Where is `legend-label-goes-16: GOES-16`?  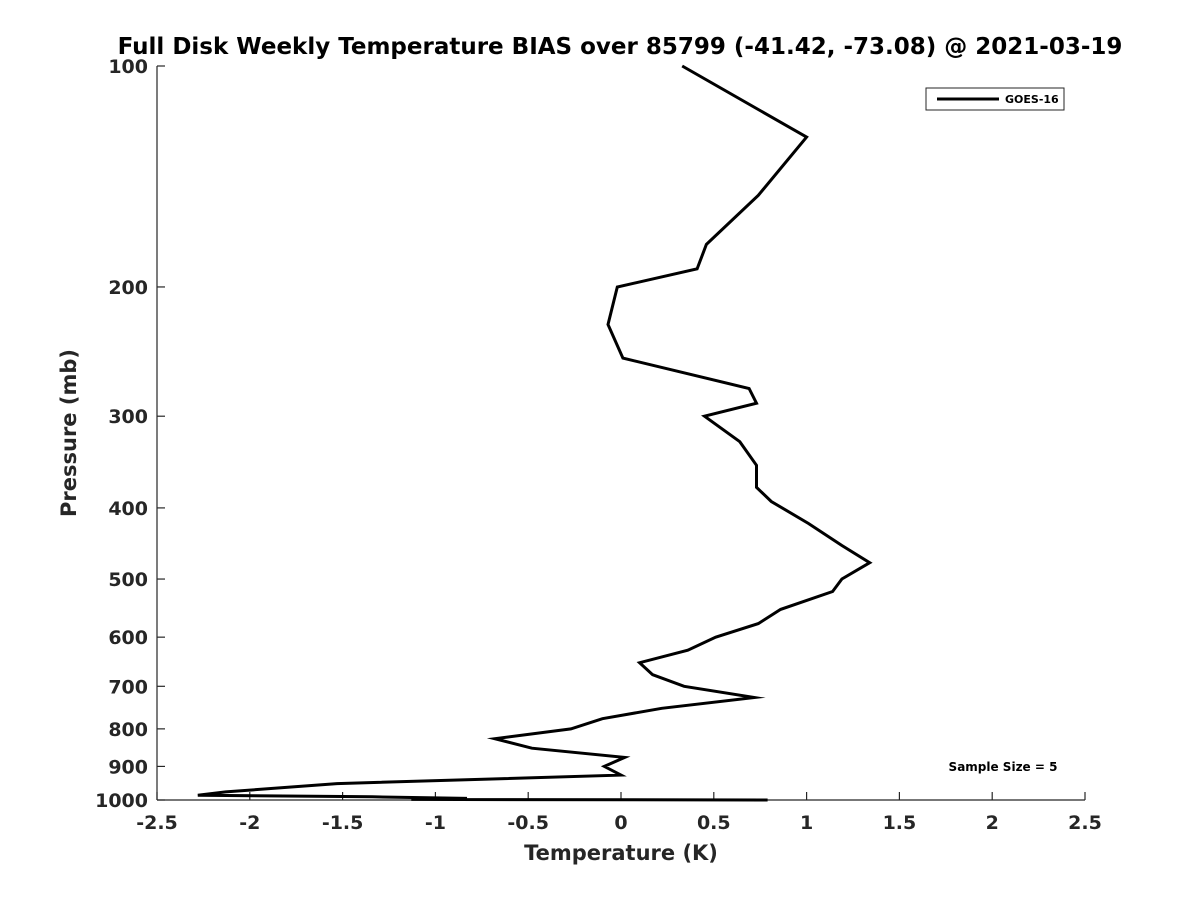
legend-label-goes-16: GOES-16 is located at coordinates (1032, 99).